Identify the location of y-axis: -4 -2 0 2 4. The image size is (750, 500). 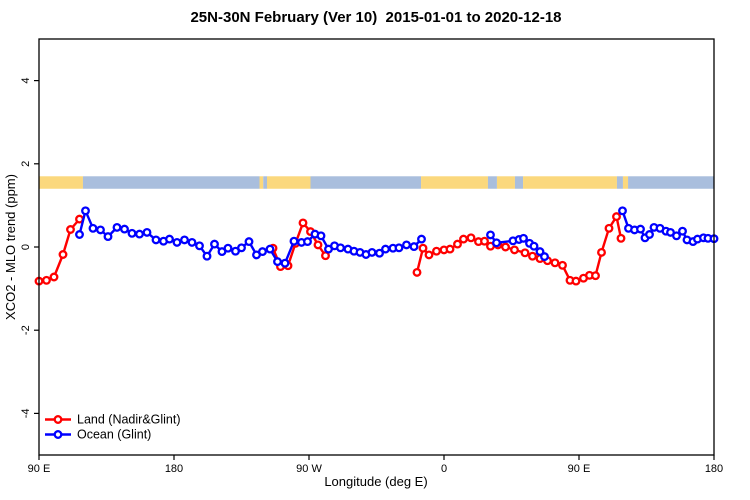
(29, 248).